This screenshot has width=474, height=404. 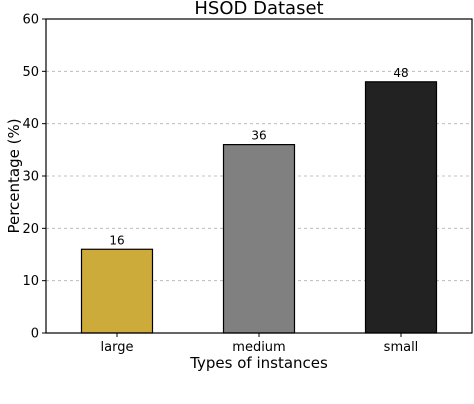 What do you see at coordinates (14, 175) in the screenshot?
I see `y-axis-title: Percentage (%)` at bounding box center [14, 175].